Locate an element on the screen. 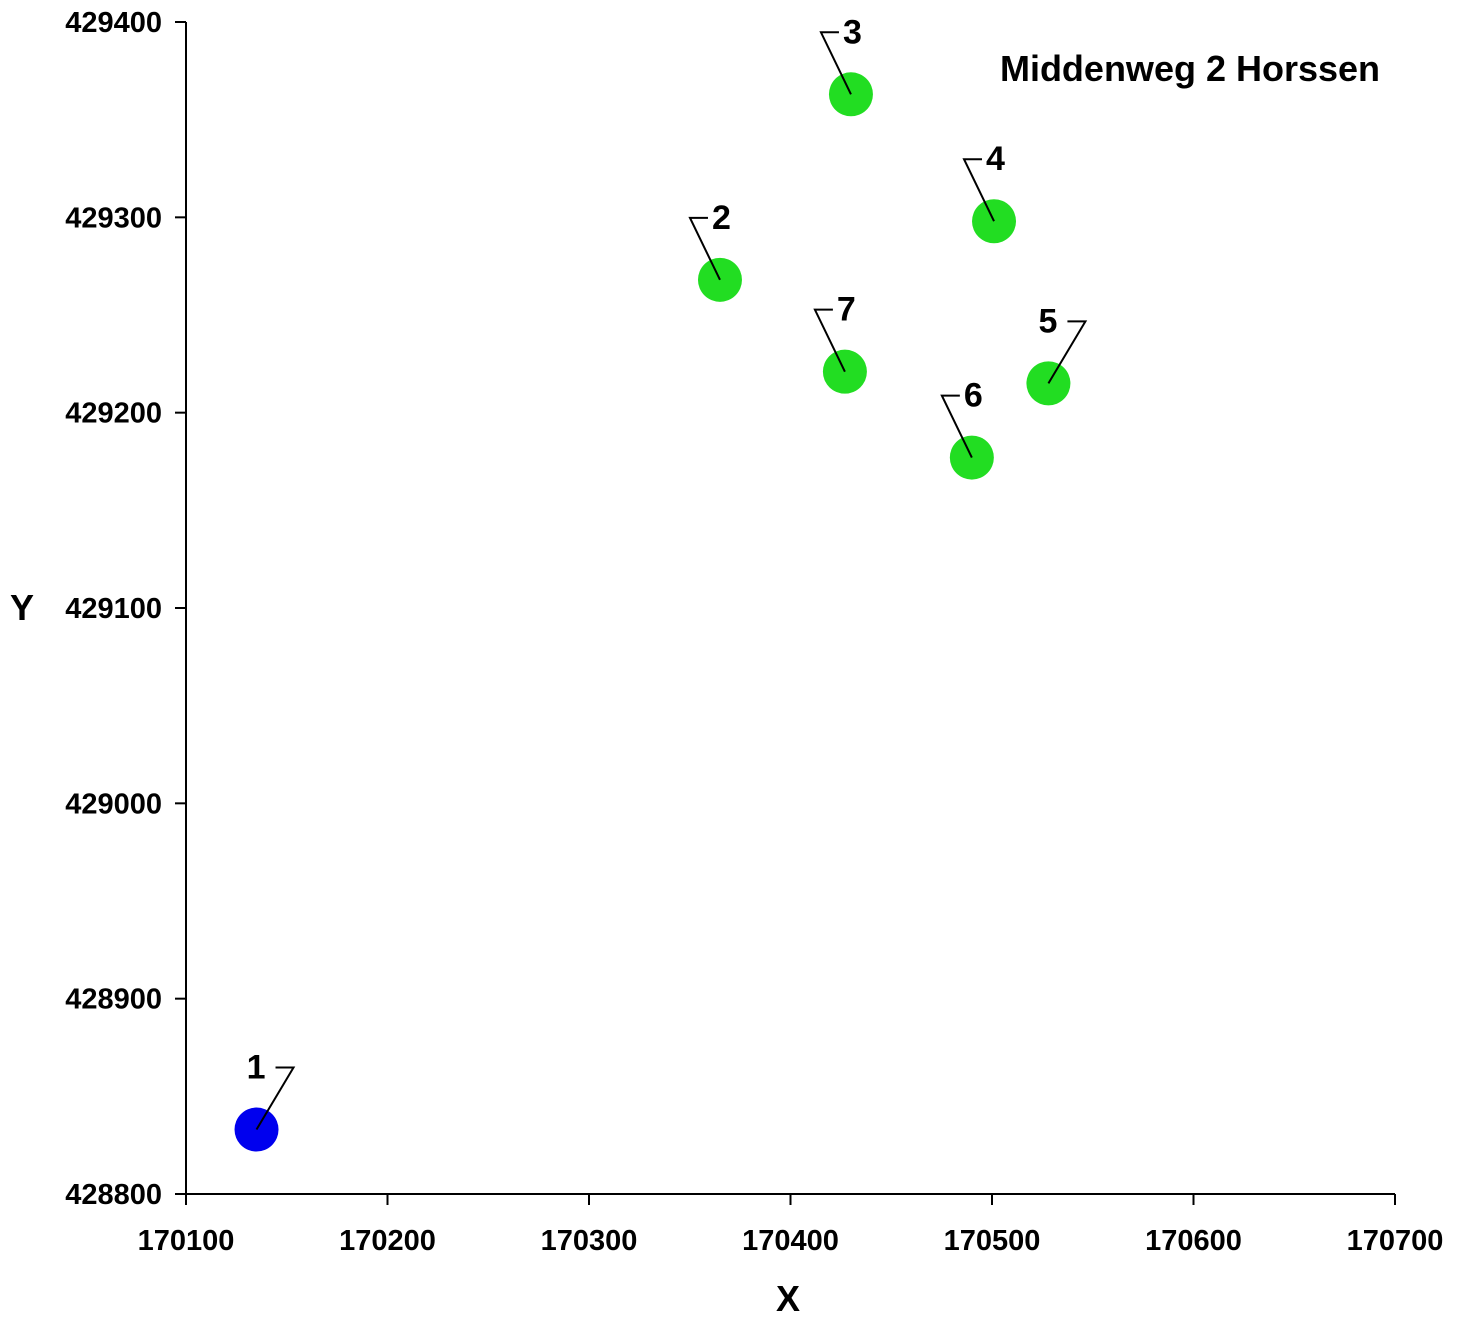  data-point-group: 4 is located at coordinates (989, 192).